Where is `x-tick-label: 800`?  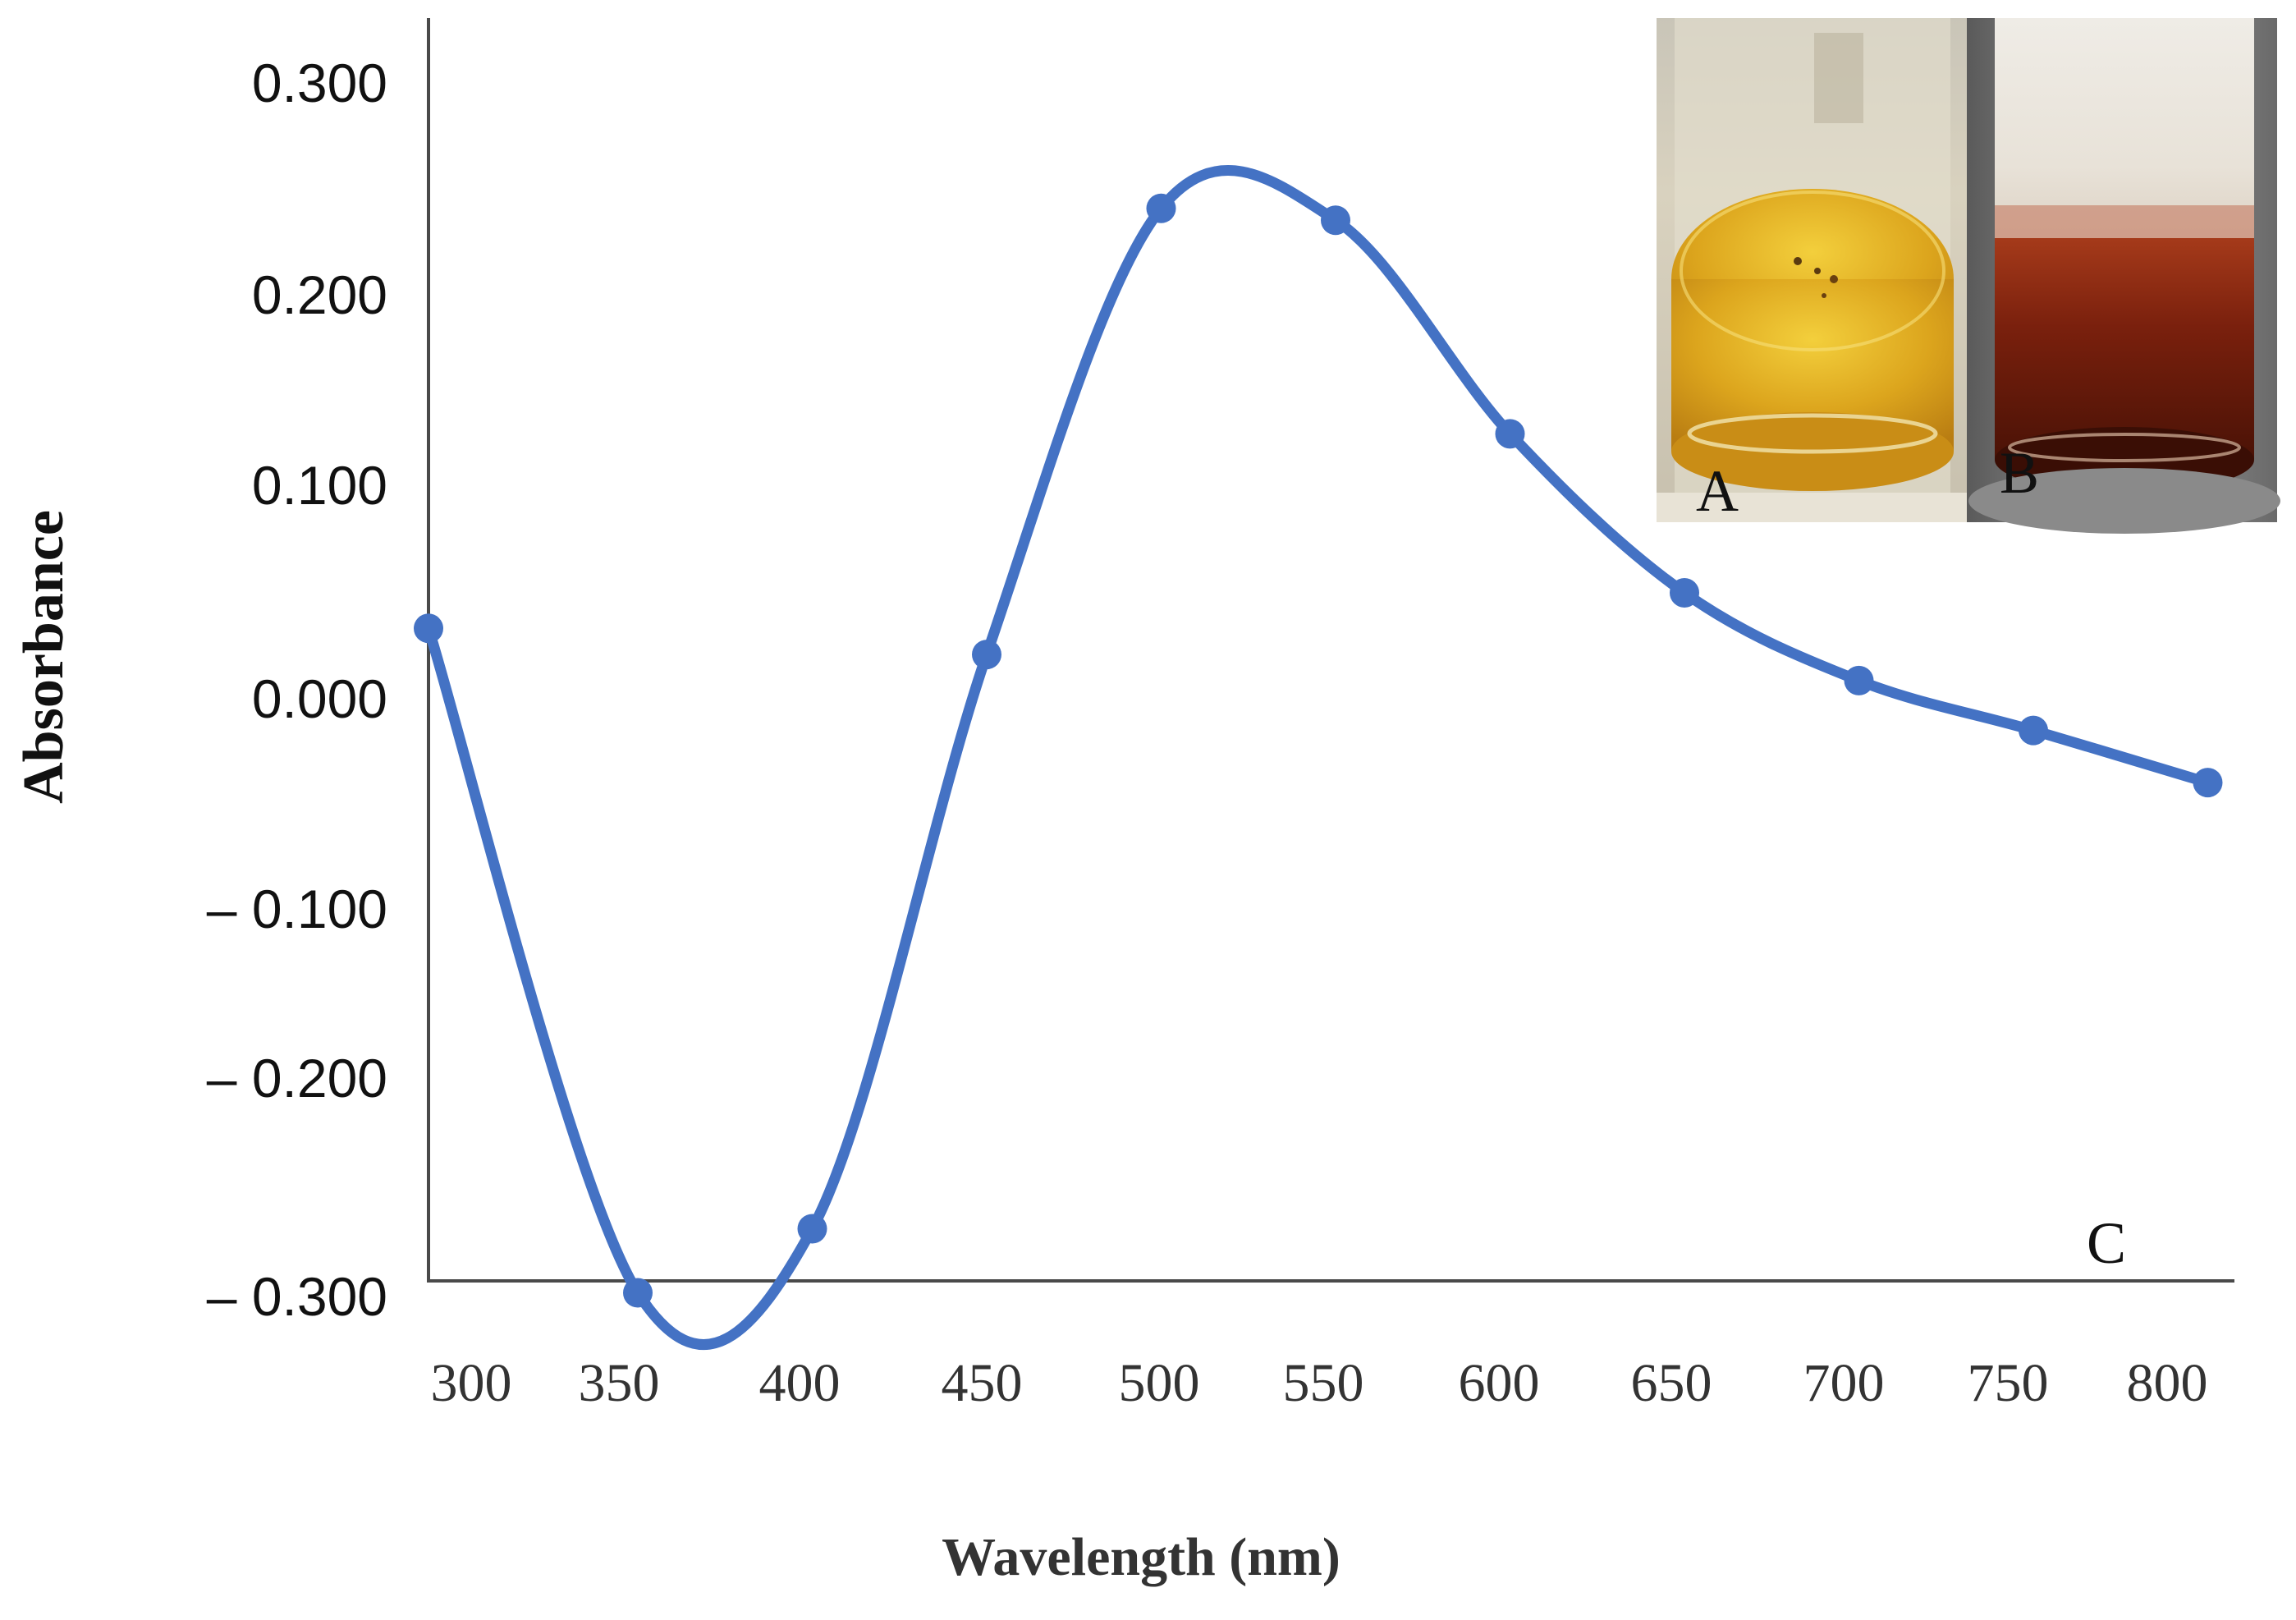
x-tick-label: 800 is located at coordinates (2167, 1383).